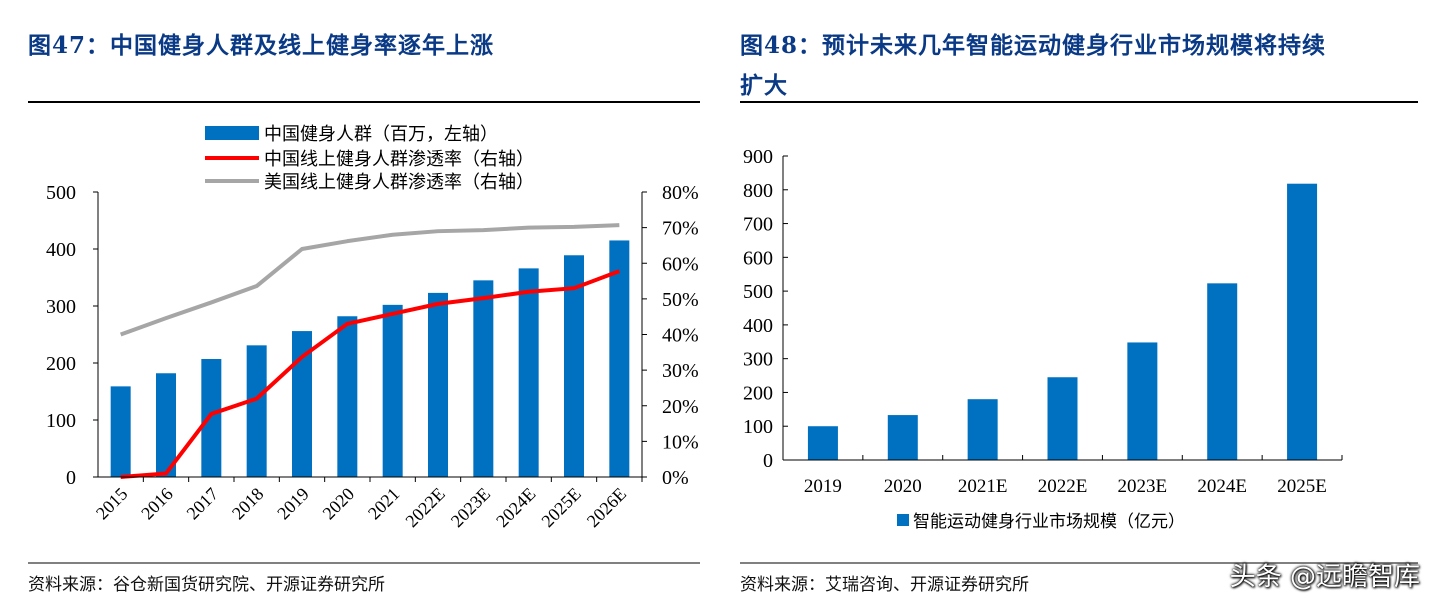 The image size is (1434, 610). What do you see at coordinates (758, 157) in the screenshot?
I see `y-tick-label: 900` at bounding box center [758, 157].